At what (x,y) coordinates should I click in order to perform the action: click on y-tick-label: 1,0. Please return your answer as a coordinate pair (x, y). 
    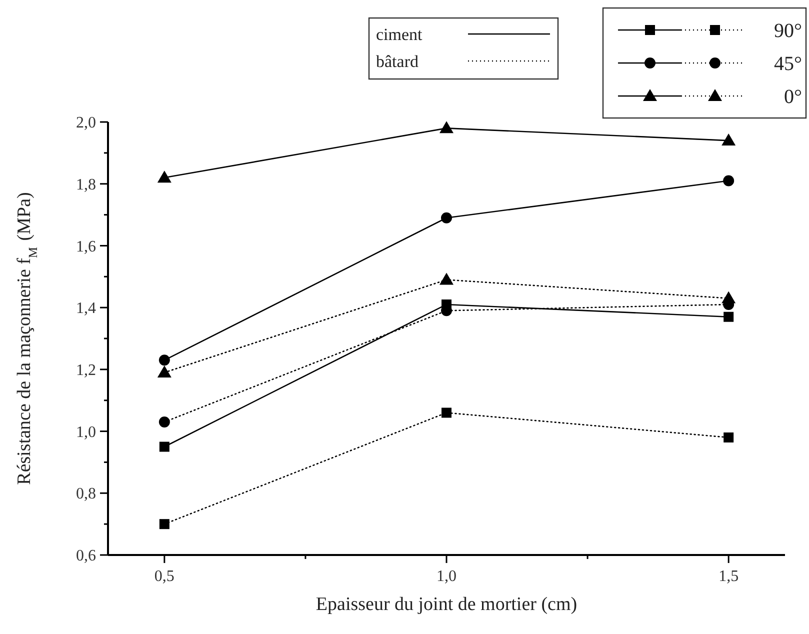
    Looking at the image, I should click on (86, 432).